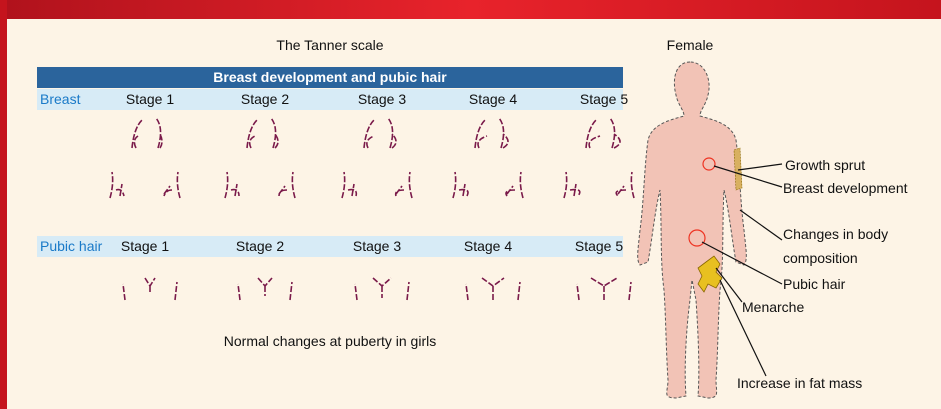 The image size is (941, 409). Describe the element at coordinates (845, 188) in the screenshot. I see `figure-label: Breast development` at that location.